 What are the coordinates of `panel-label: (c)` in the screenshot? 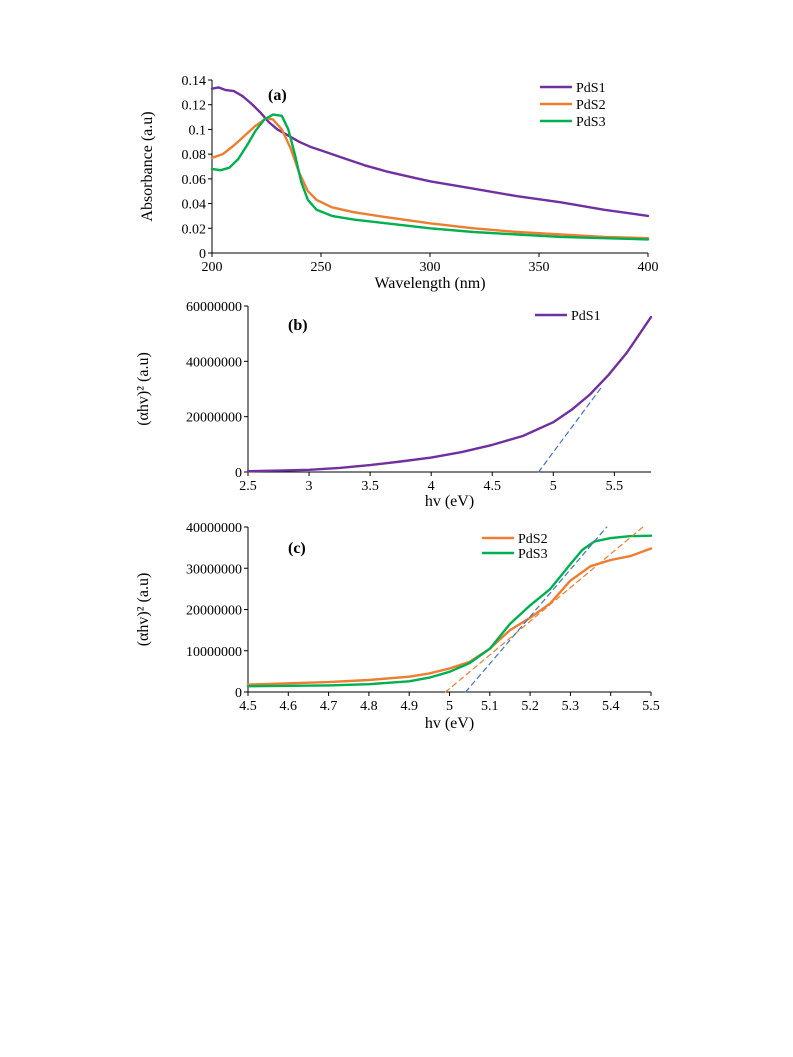 It's located at (297, 548).